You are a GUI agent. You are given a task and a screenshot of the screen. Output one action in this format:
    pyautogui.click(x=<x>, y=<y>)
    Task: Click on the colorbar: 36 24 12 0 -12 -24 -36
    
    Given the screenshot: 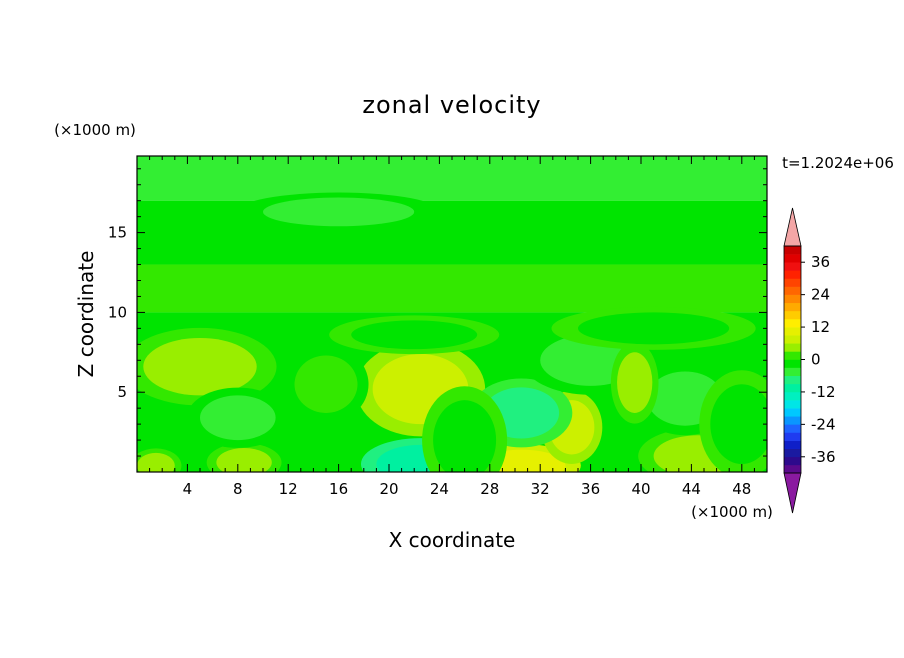 What is the action you would take?
    pyautogui.click(x=809, y=360)
    